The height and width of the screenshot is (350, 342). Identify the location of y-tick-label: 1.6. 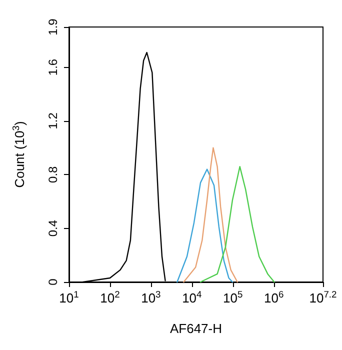
(53, 67).